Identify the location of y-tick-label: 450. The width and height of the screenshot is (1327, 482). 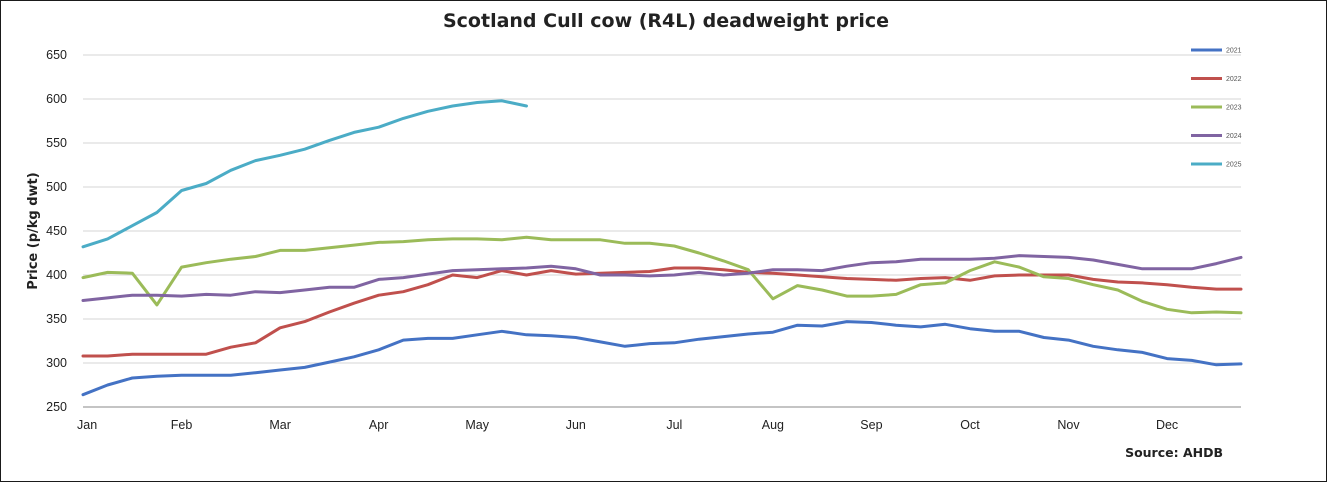
(56, 231).